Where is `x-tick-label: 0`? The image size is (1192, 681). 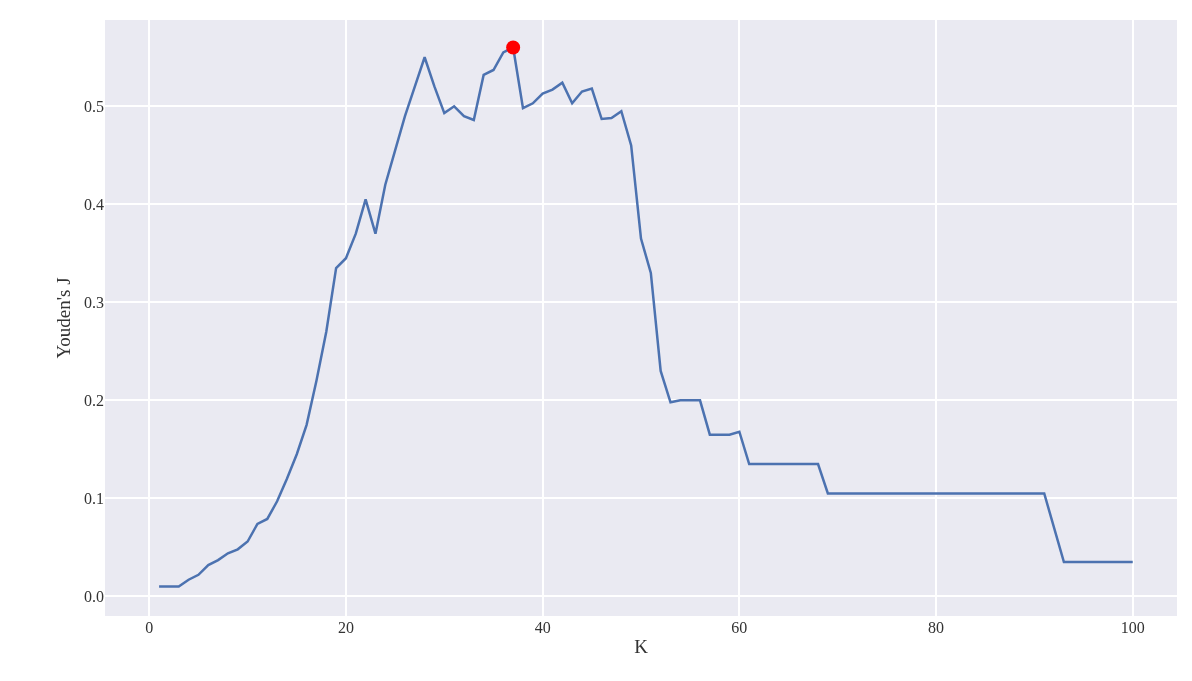 x-tick-label: 0 is located at coordinates (149, 627).